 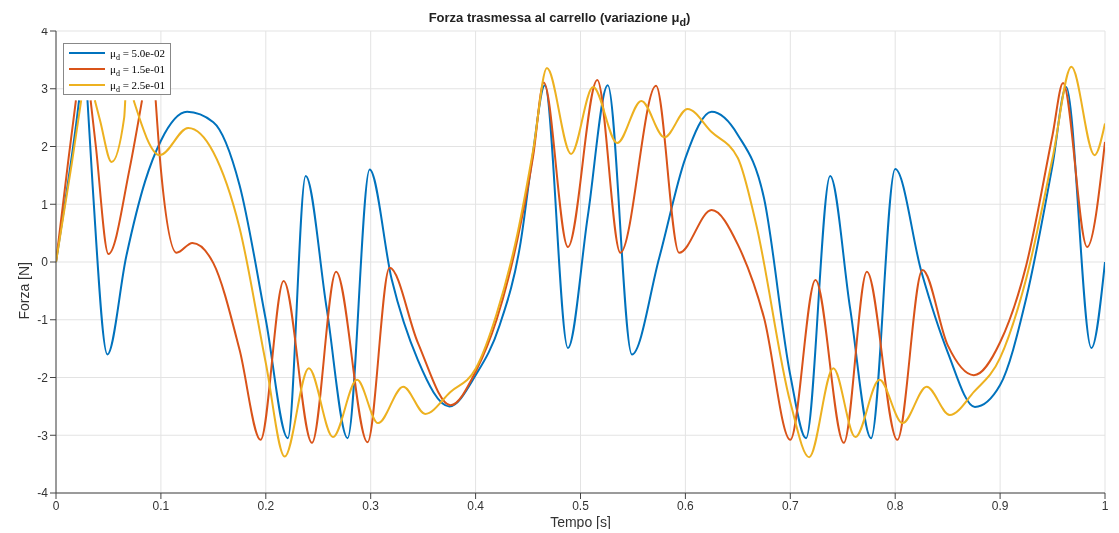 What do you see at coordinates (559, 19) in the screenshot?
I see `chart-title: Forza trasmessa al carrello (variazione μ$_{d}$)` at bounding box center [559, 19].